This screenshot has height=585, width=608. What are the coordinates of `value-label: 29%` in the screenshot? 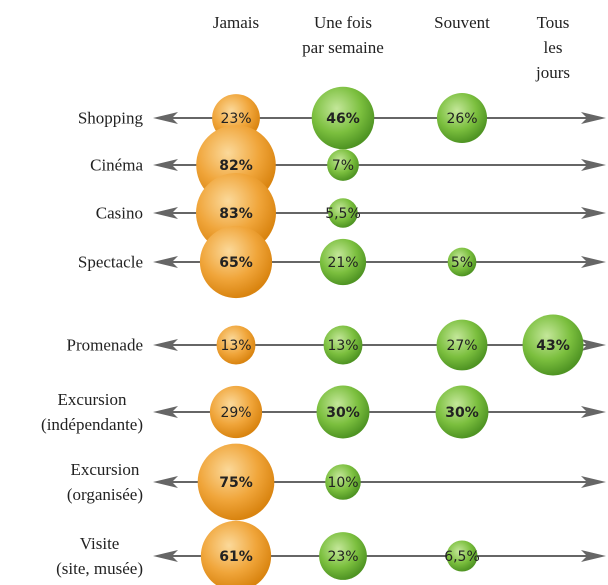 It's located at (235, 413).